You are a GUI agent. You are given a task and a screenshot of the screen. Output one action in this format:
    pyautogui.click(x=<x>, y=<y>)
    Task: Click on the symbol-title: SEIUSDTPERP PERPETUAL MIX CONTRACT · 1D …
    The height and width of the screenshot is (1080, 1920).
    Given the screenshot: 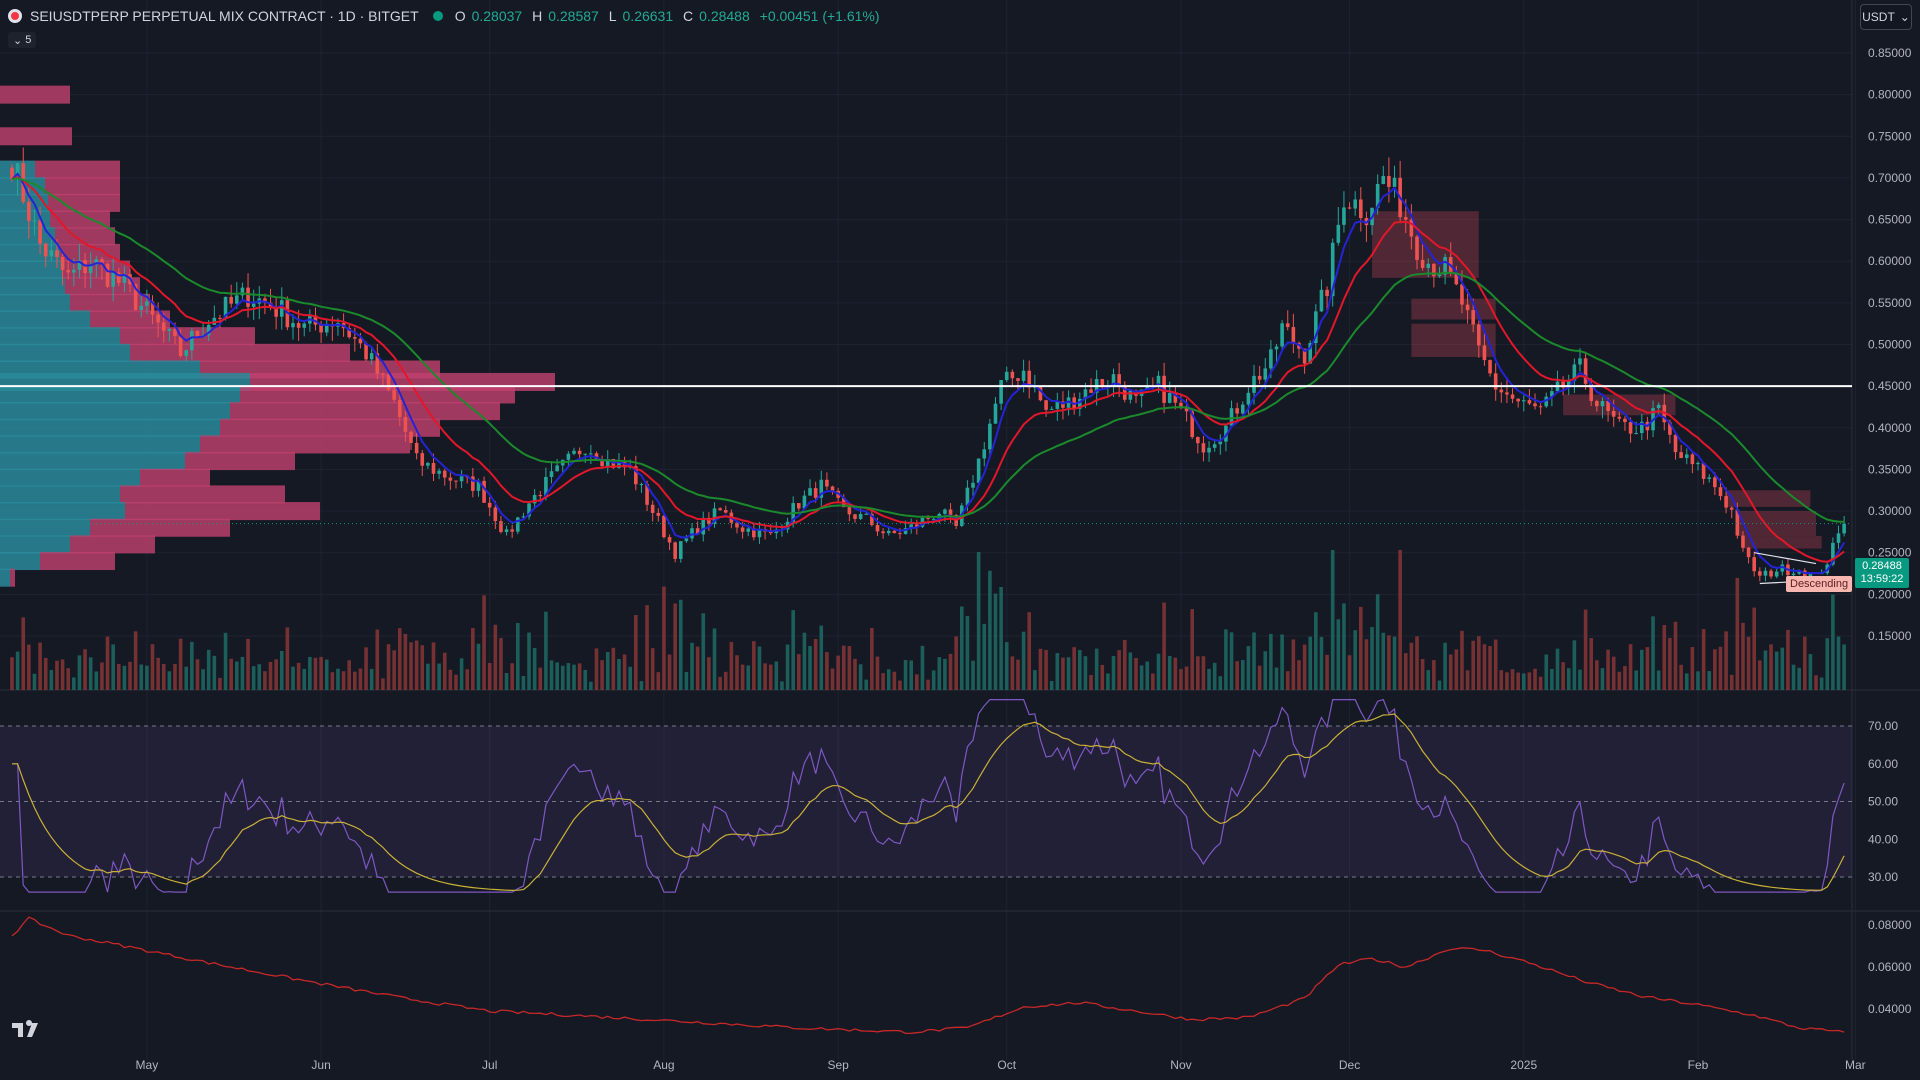 What is the action you would take?
    pyautogui.click(x=224, y=16)
    